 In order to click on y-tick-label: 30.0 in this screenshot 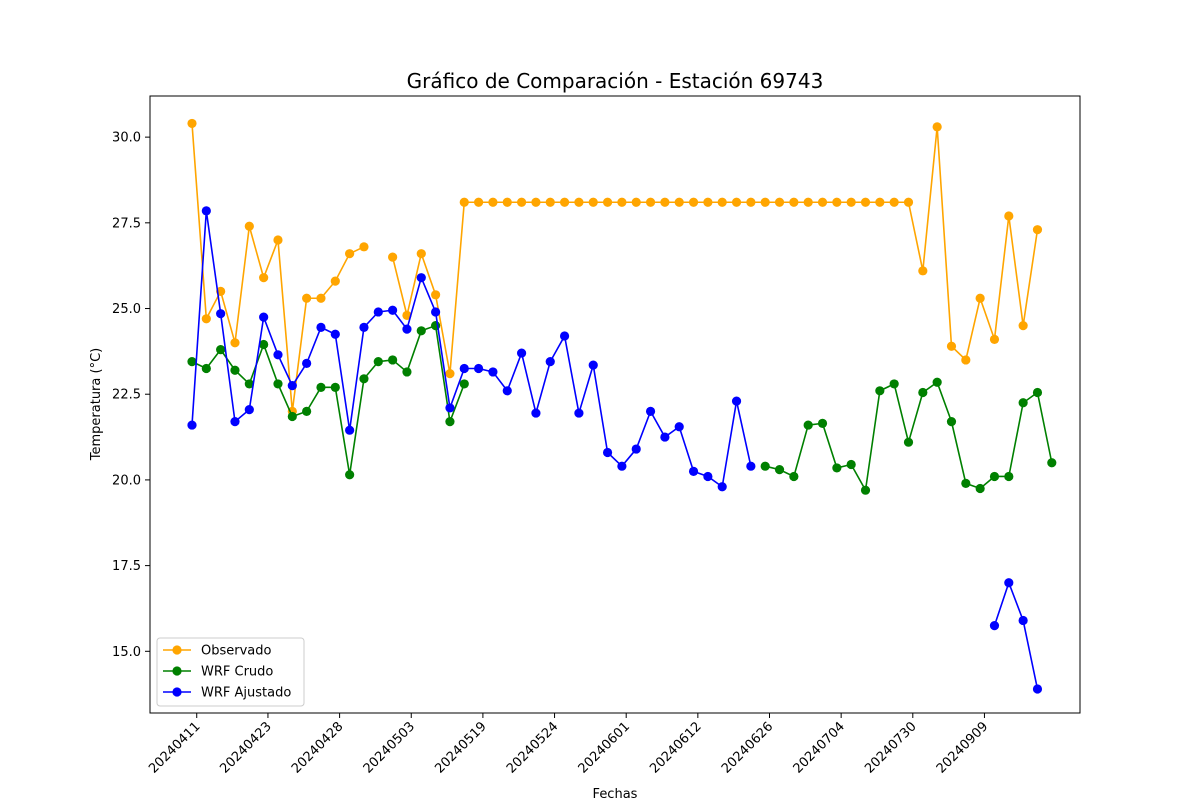, I will do `click(126, 138)`.